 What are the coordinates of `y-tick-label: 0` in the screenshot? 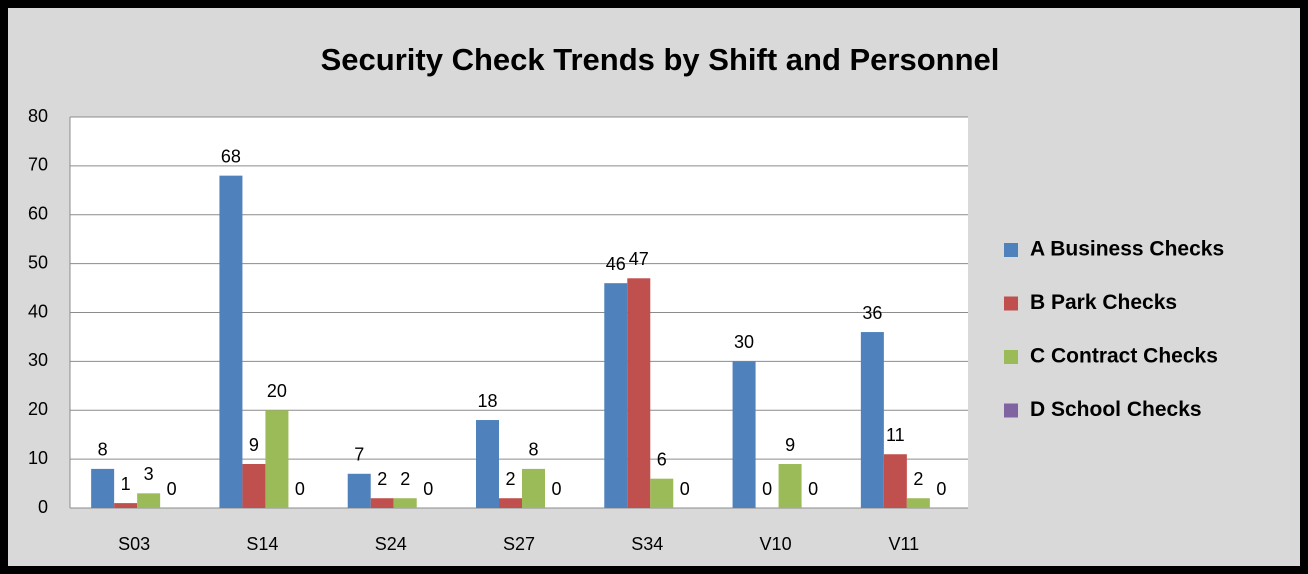 It's located at (43, 507).